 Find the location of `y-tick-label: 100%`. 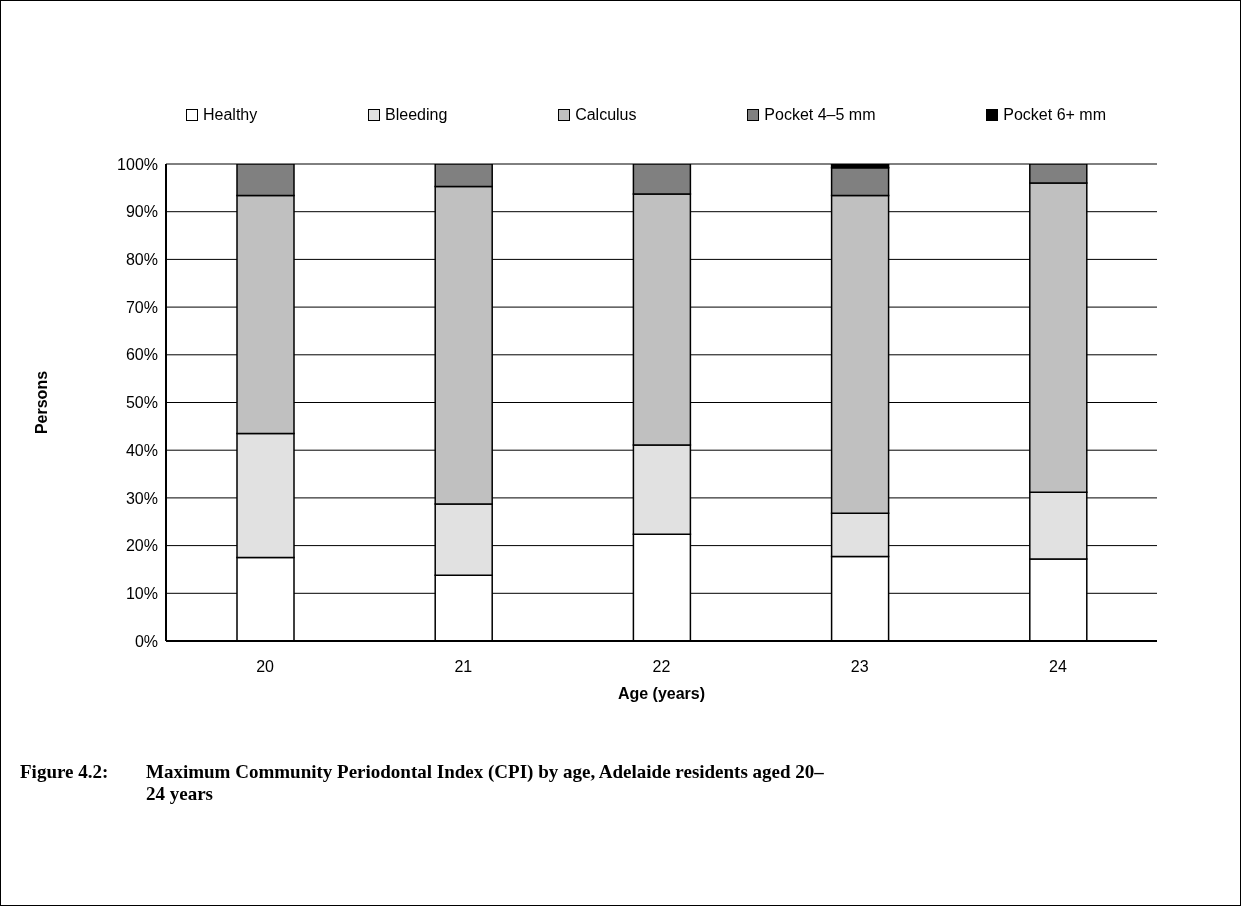

y-tick-label: 100% is located at coordinates (137, 164).